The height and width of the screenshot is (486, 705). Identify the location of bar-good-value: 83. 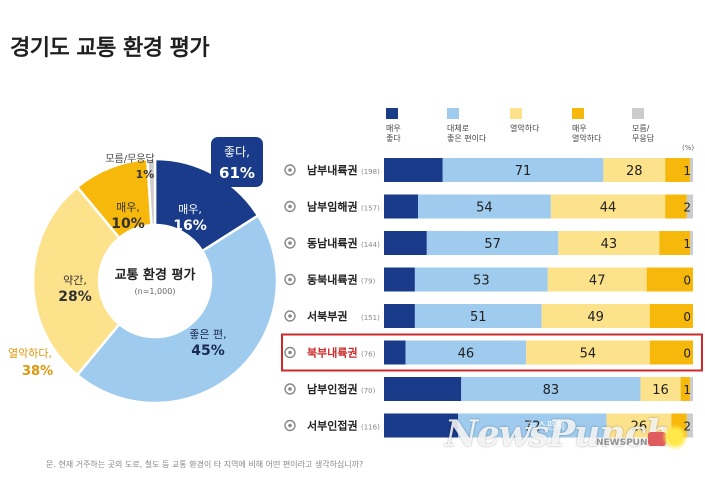
(551, 390).